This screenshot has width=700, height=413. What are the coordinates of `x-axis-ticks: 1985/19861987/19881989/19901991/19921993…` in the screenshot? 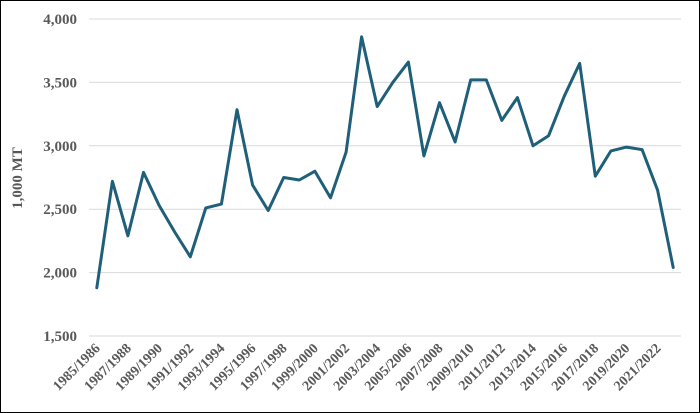 It's located at (358, 367).